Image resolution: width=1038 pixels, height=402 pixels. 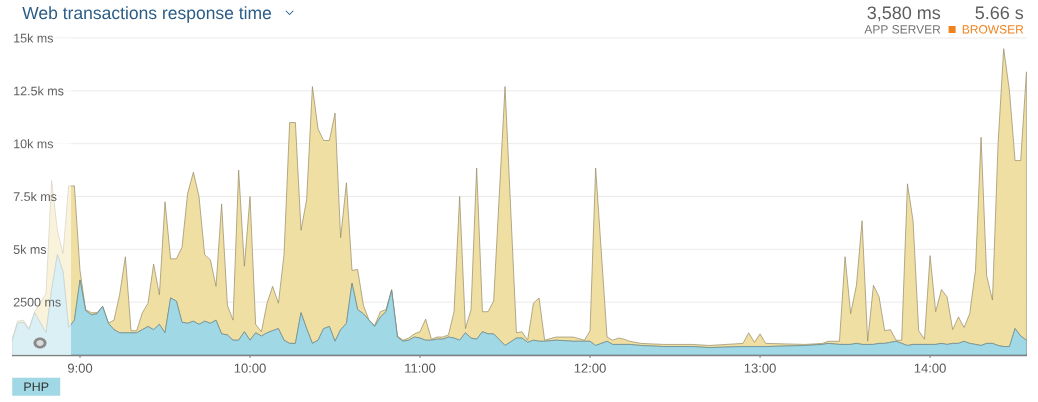 I want to click on x-tick-label: 9:00, so click(x=80, y=368).